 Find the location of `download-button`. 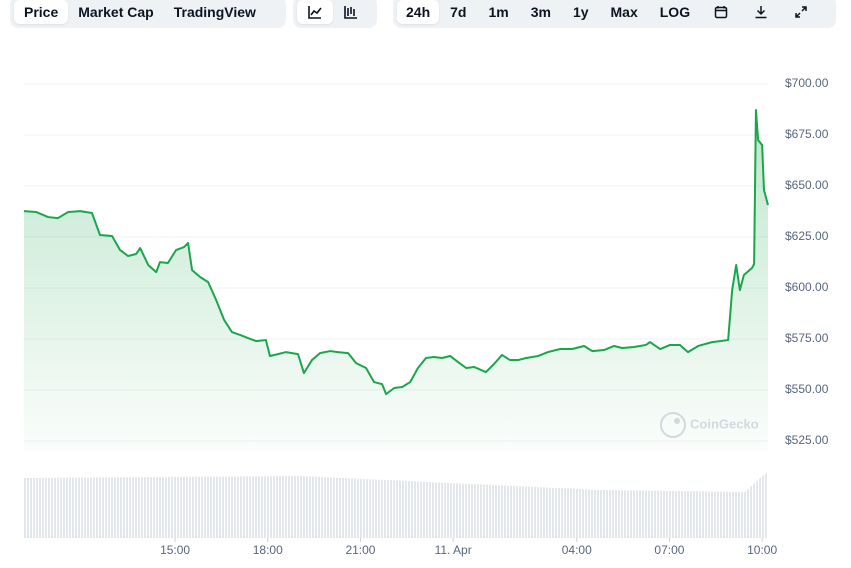

download-button is located at coordinates (761, 12).